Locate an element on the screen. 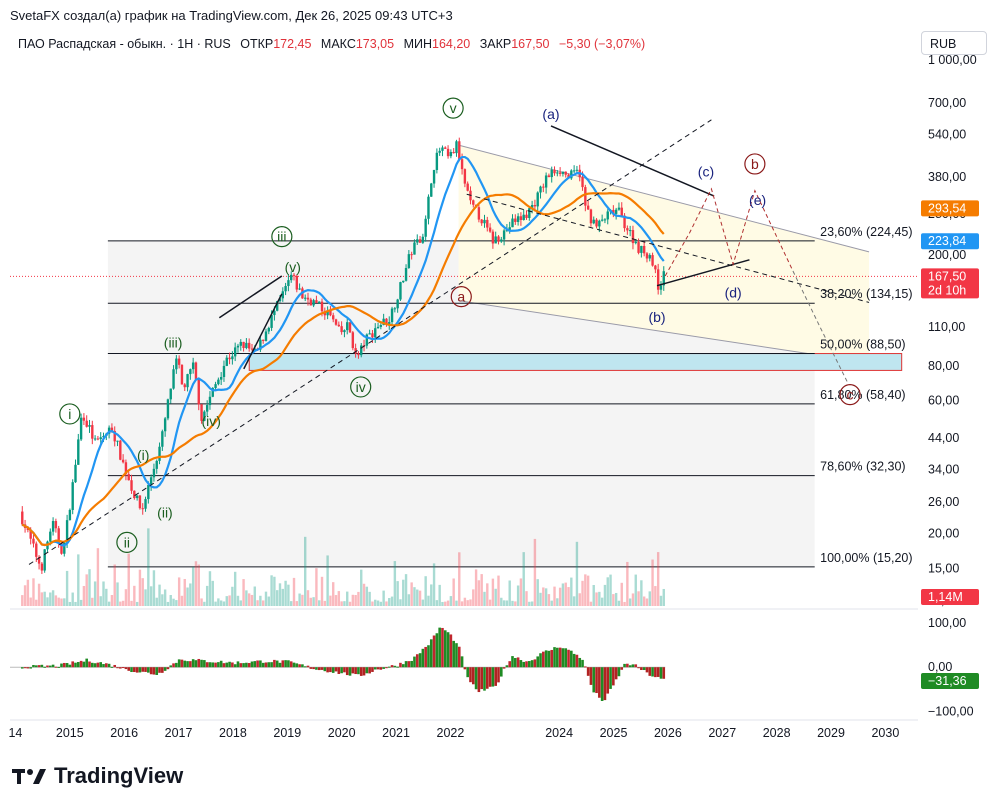  channel-upper-line is located at coordinates (664, 198).